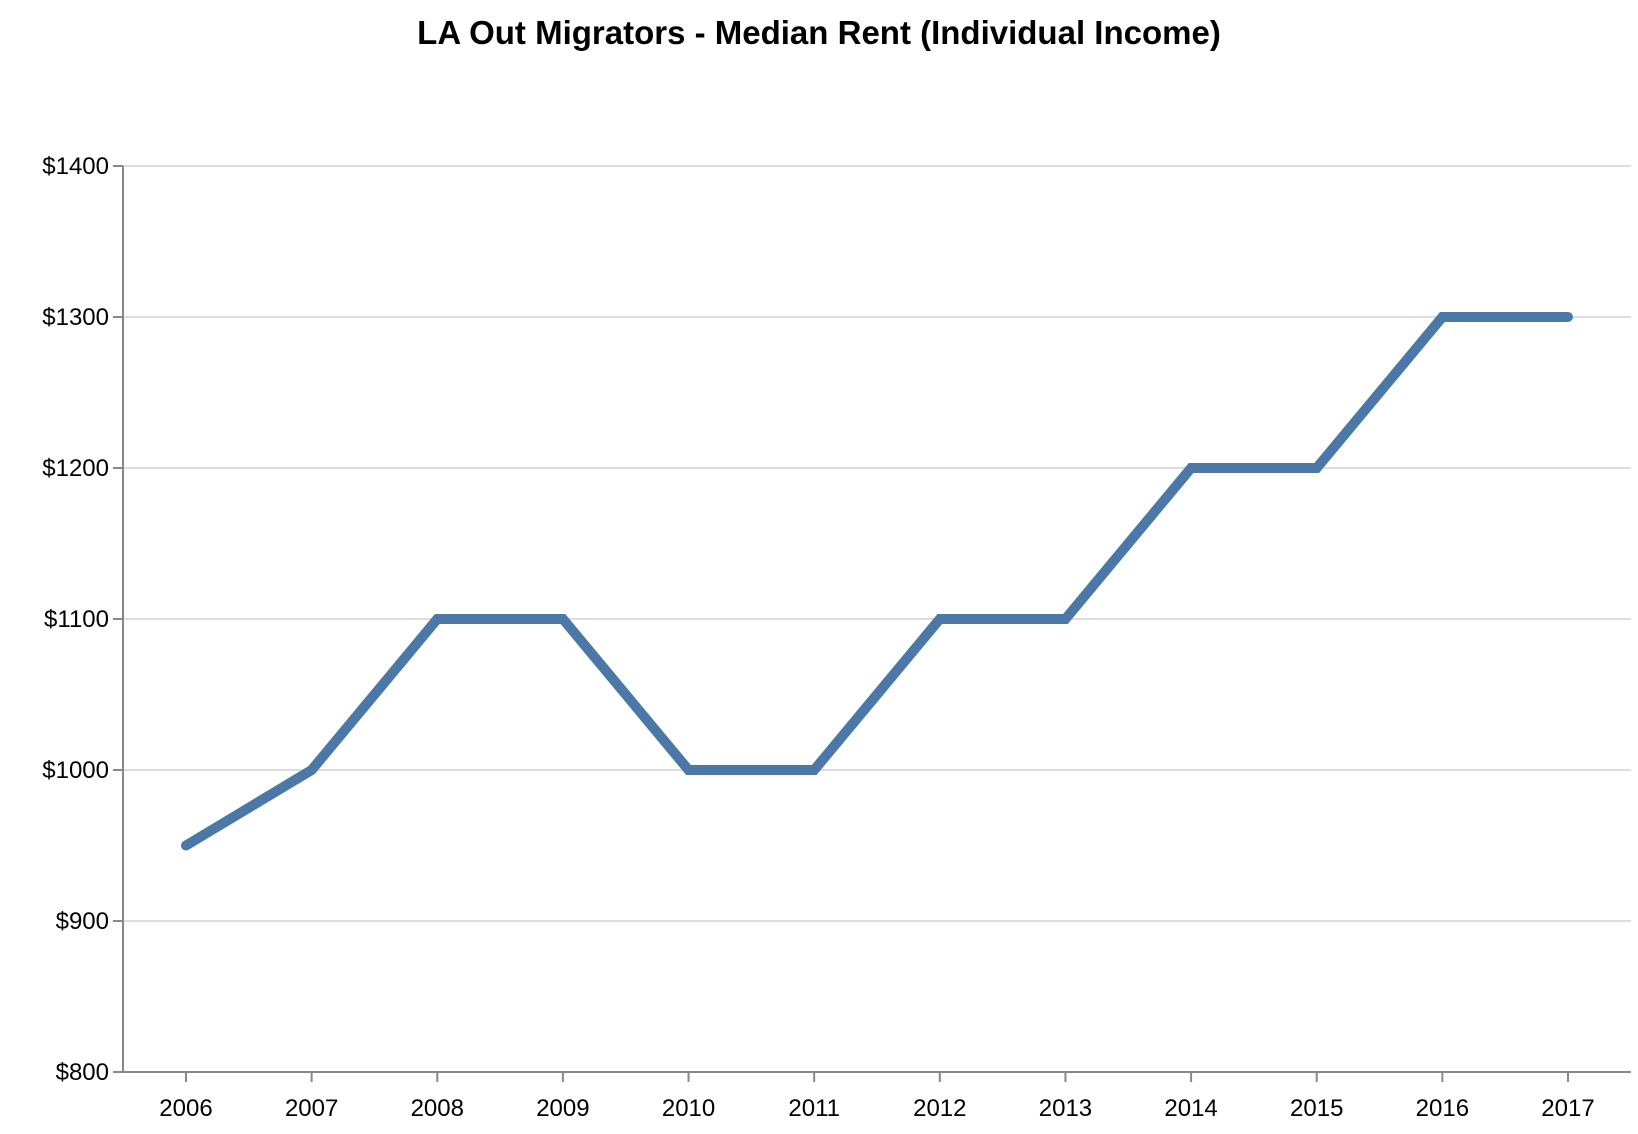 Image resolution: width=1638 pixels, height=1134 pixels. I want to click on x-tick-label: 2013, so click(1065, 1108).